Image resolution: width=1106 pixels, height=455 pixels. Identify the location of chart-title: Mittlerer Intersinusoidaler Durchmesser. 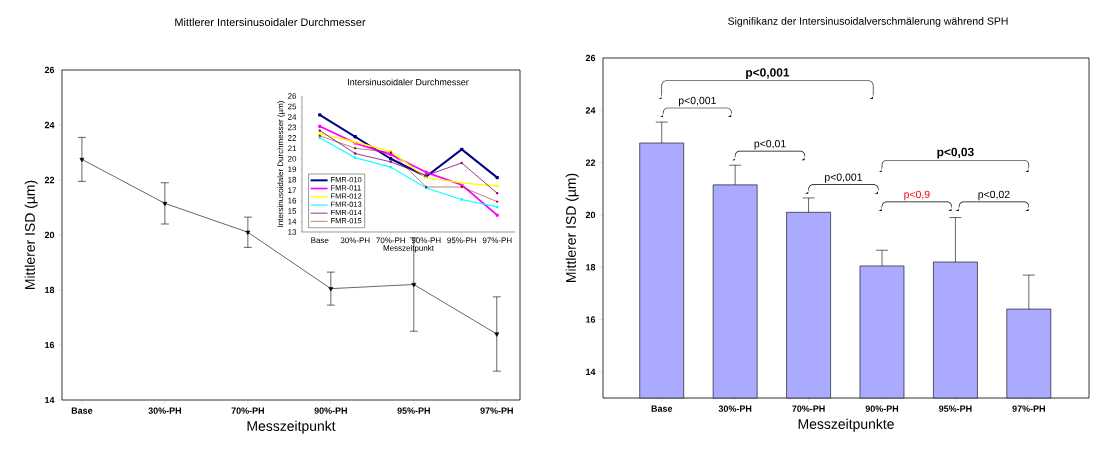
(270, 22).